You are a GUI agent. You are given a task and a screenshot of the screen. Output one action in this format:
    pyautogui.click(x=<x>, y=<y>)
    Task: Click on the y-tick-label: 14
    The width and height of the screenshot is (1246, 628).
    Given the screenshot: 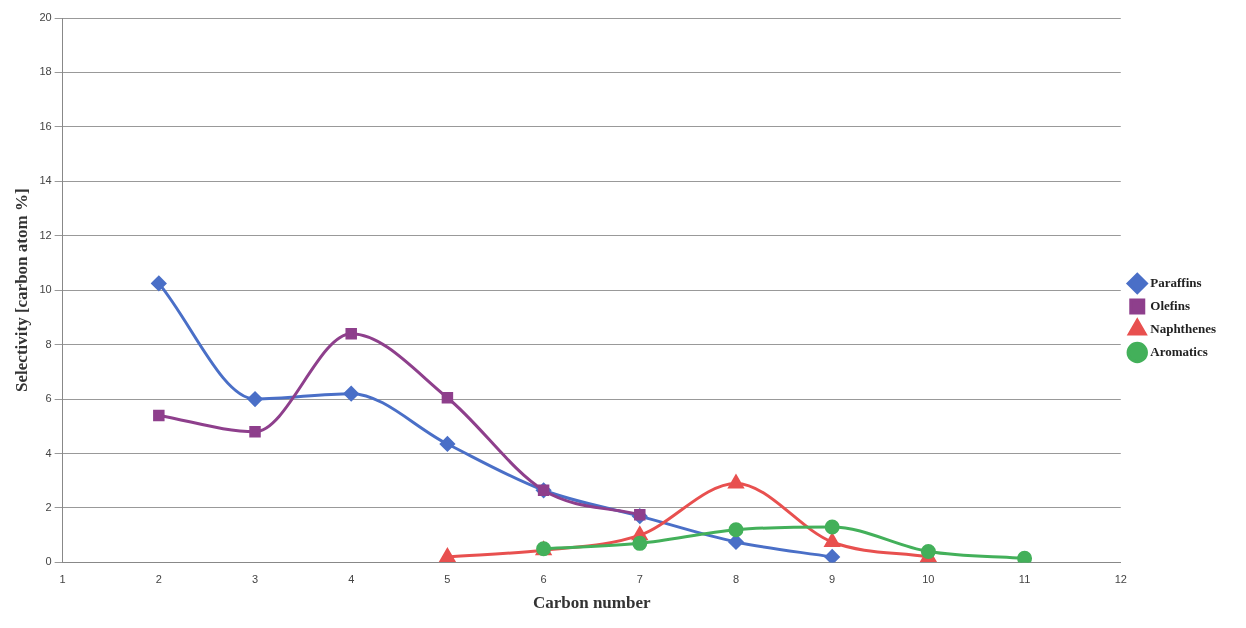 What is the action you would take?
    pyautogui.click(x=45, y=180)
    